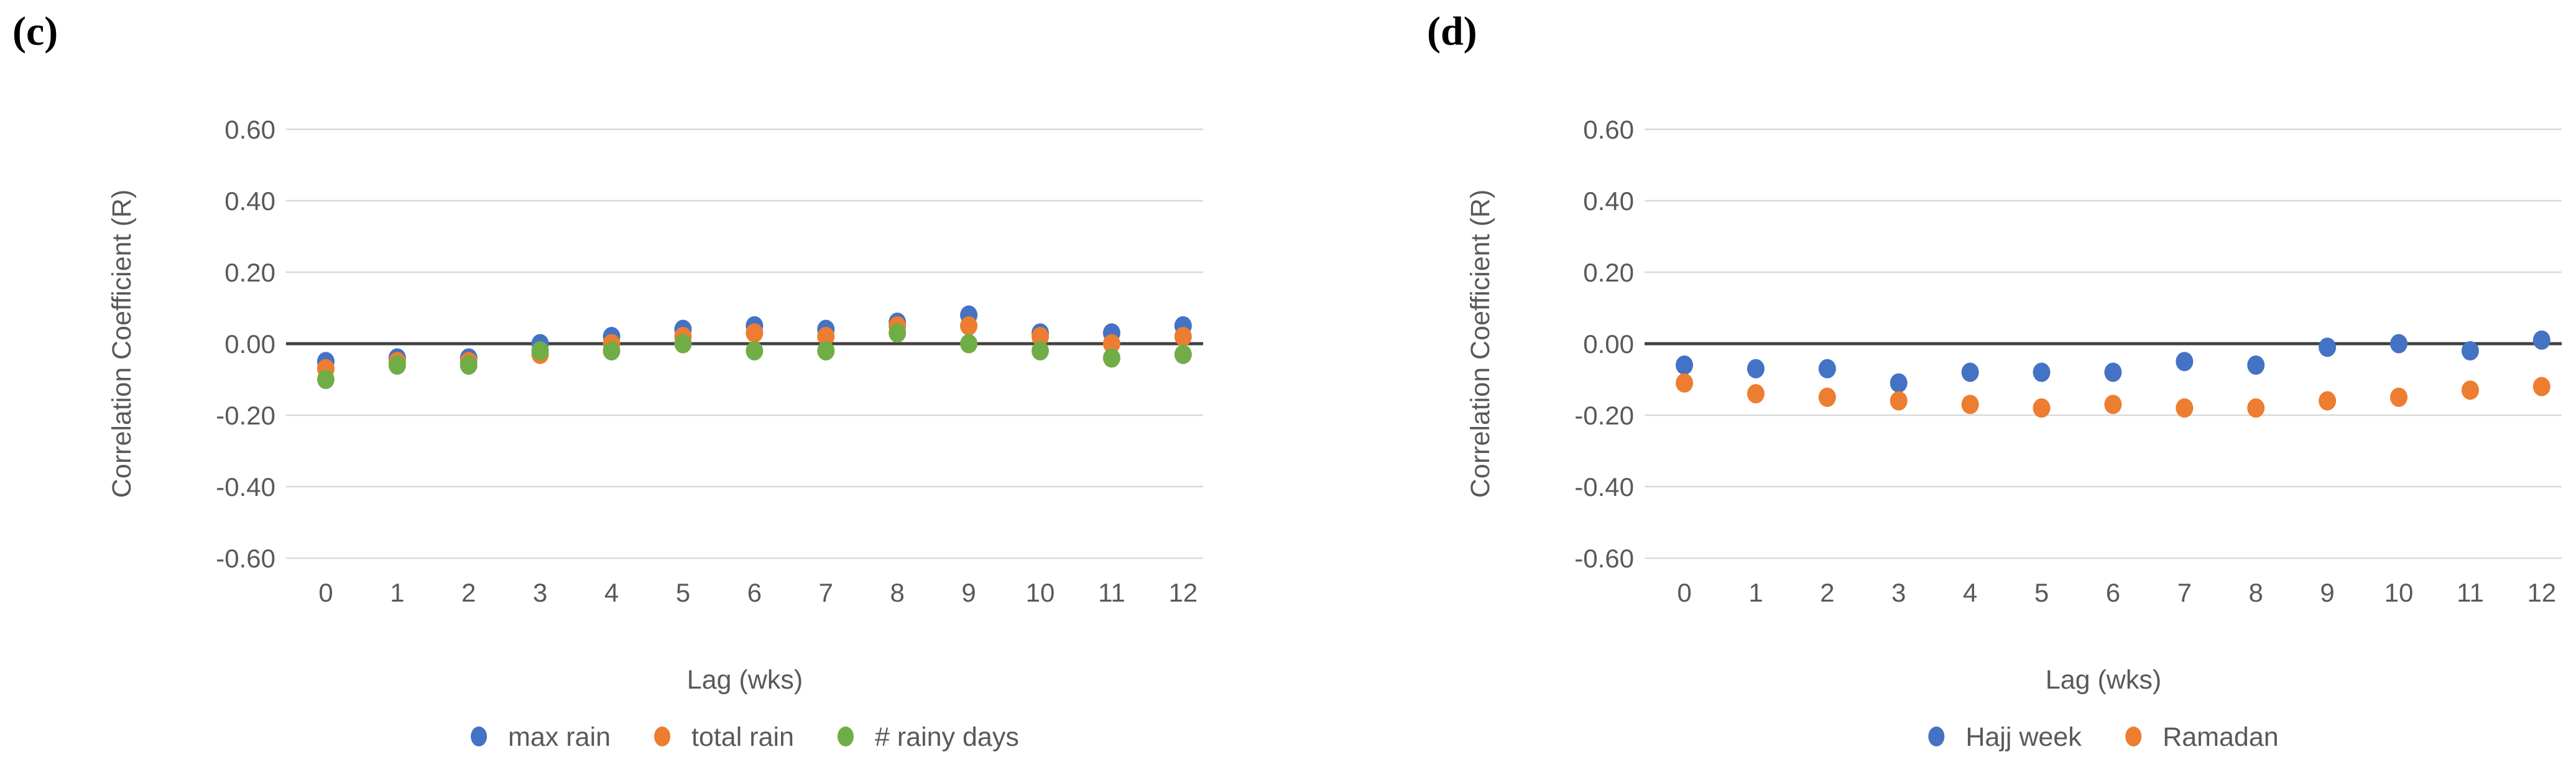  I want to click on legend-item: Ramadan, so click(2202, 737).